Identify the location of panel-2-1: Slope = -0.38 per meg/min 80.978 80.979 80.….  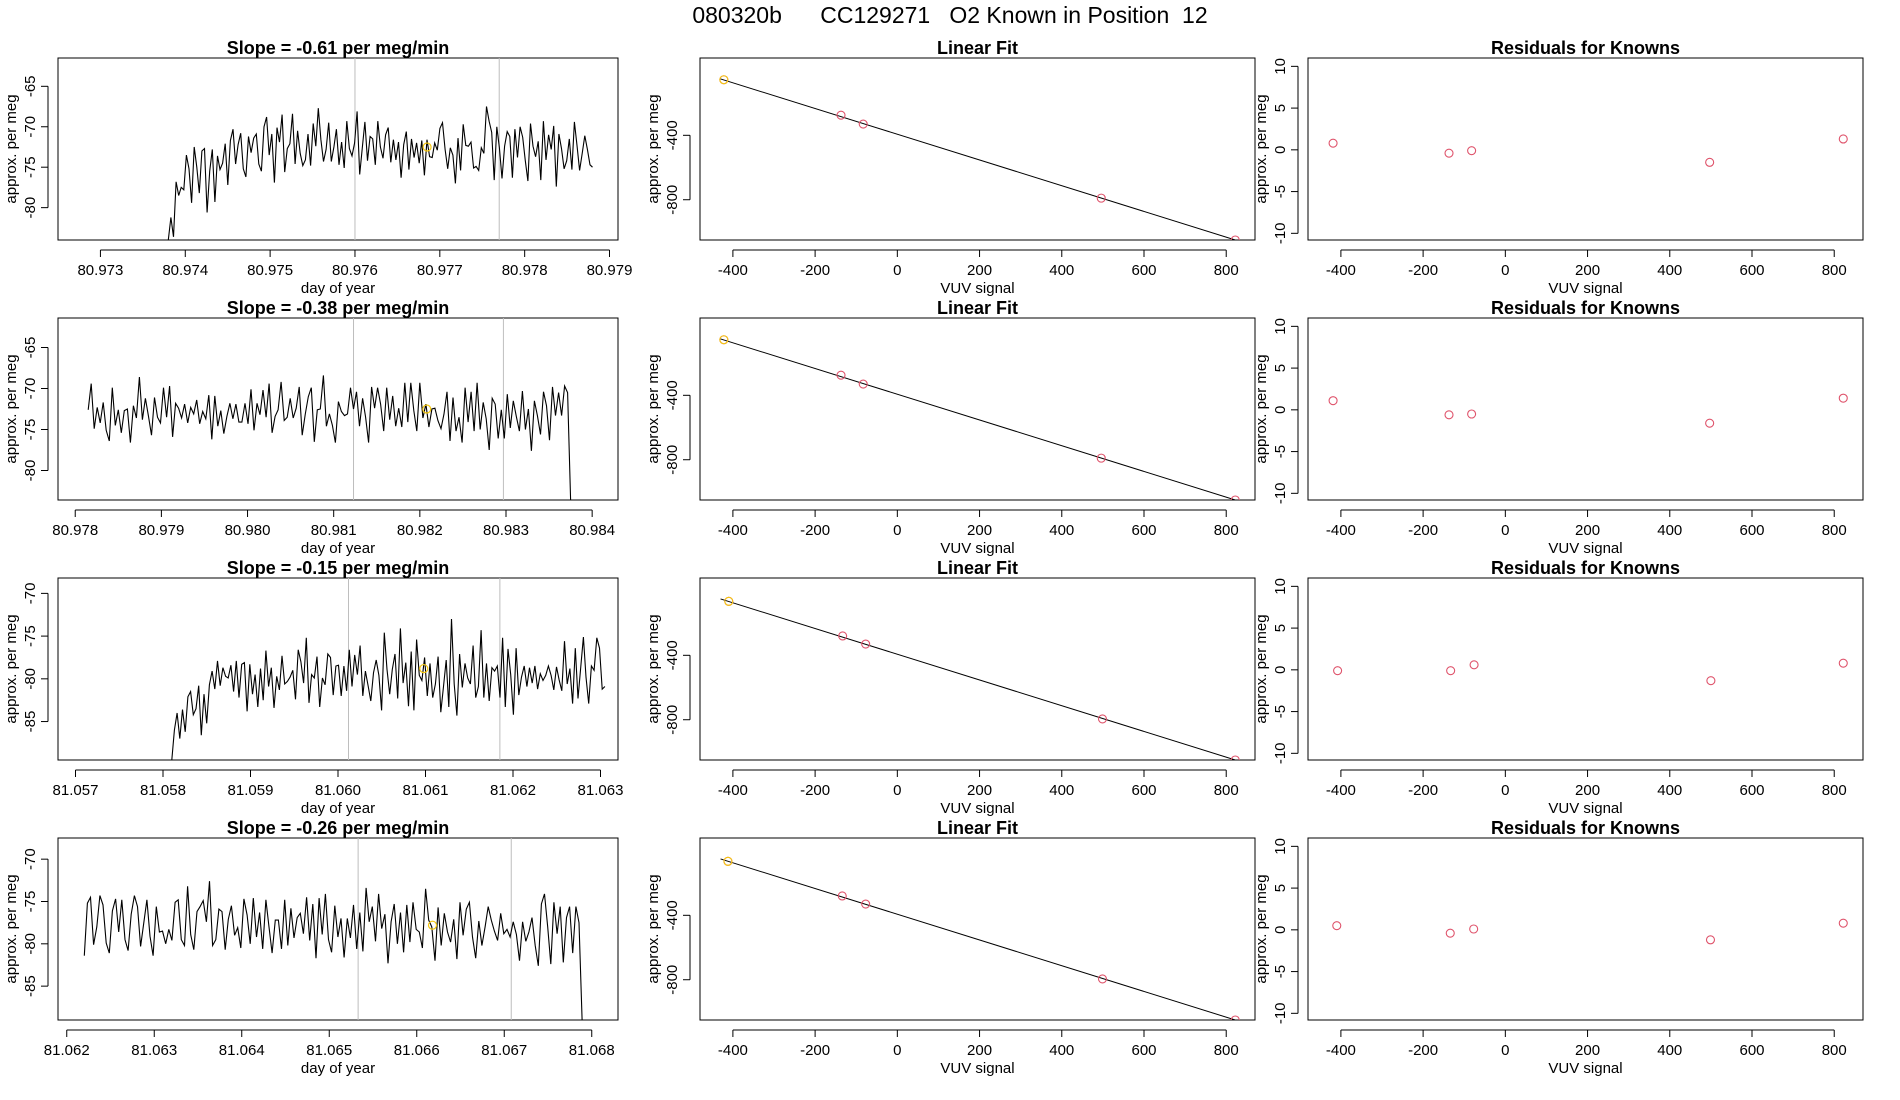
(311, 427).